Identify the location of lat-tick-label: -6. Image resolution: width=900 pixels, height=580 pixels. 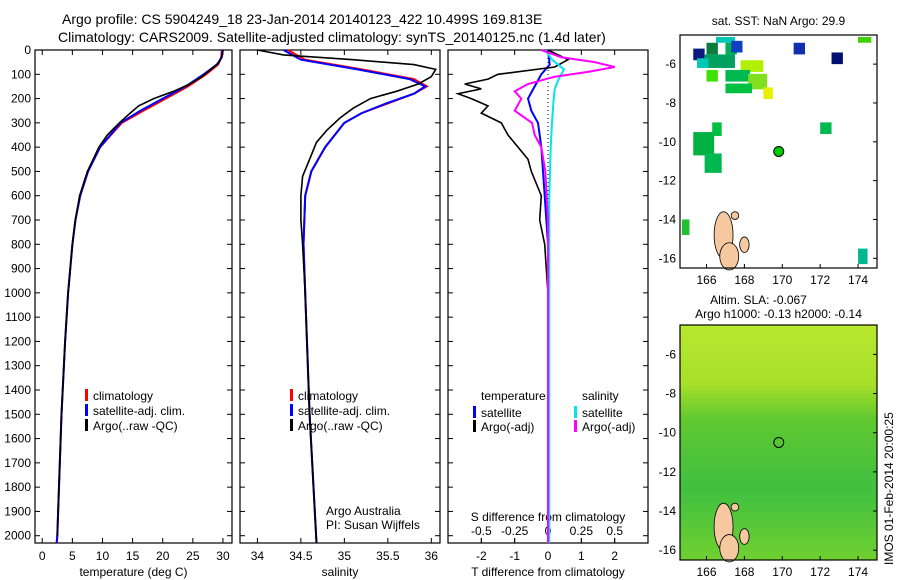
(670, 354).